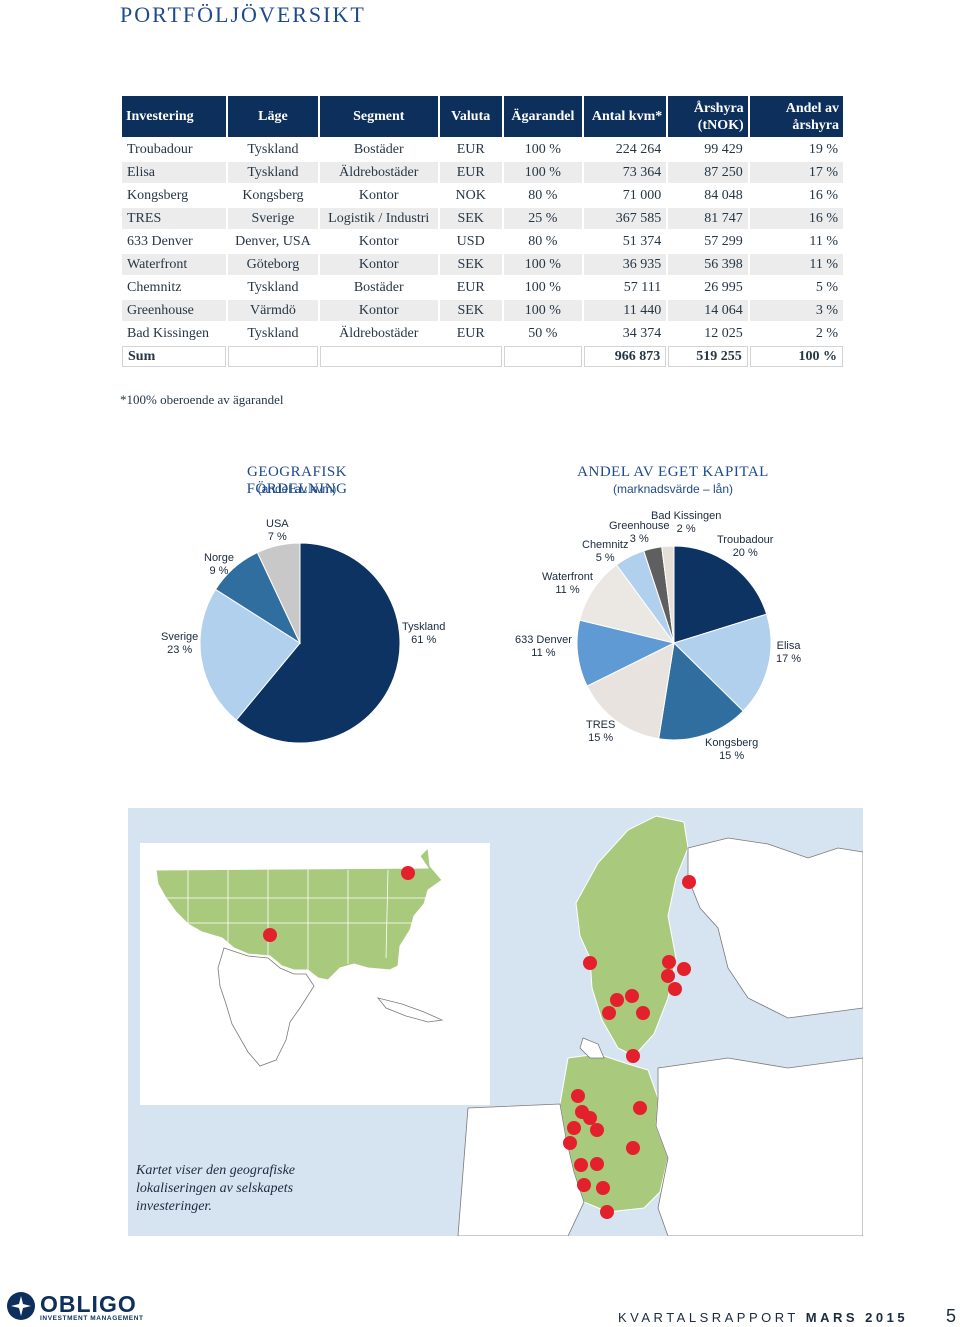 The width and height of the screenshot is (960, 1327). Describe the element at coordinates (708, 149) in the screenshot. I see `cell-arshyra: 99 429` at that location.